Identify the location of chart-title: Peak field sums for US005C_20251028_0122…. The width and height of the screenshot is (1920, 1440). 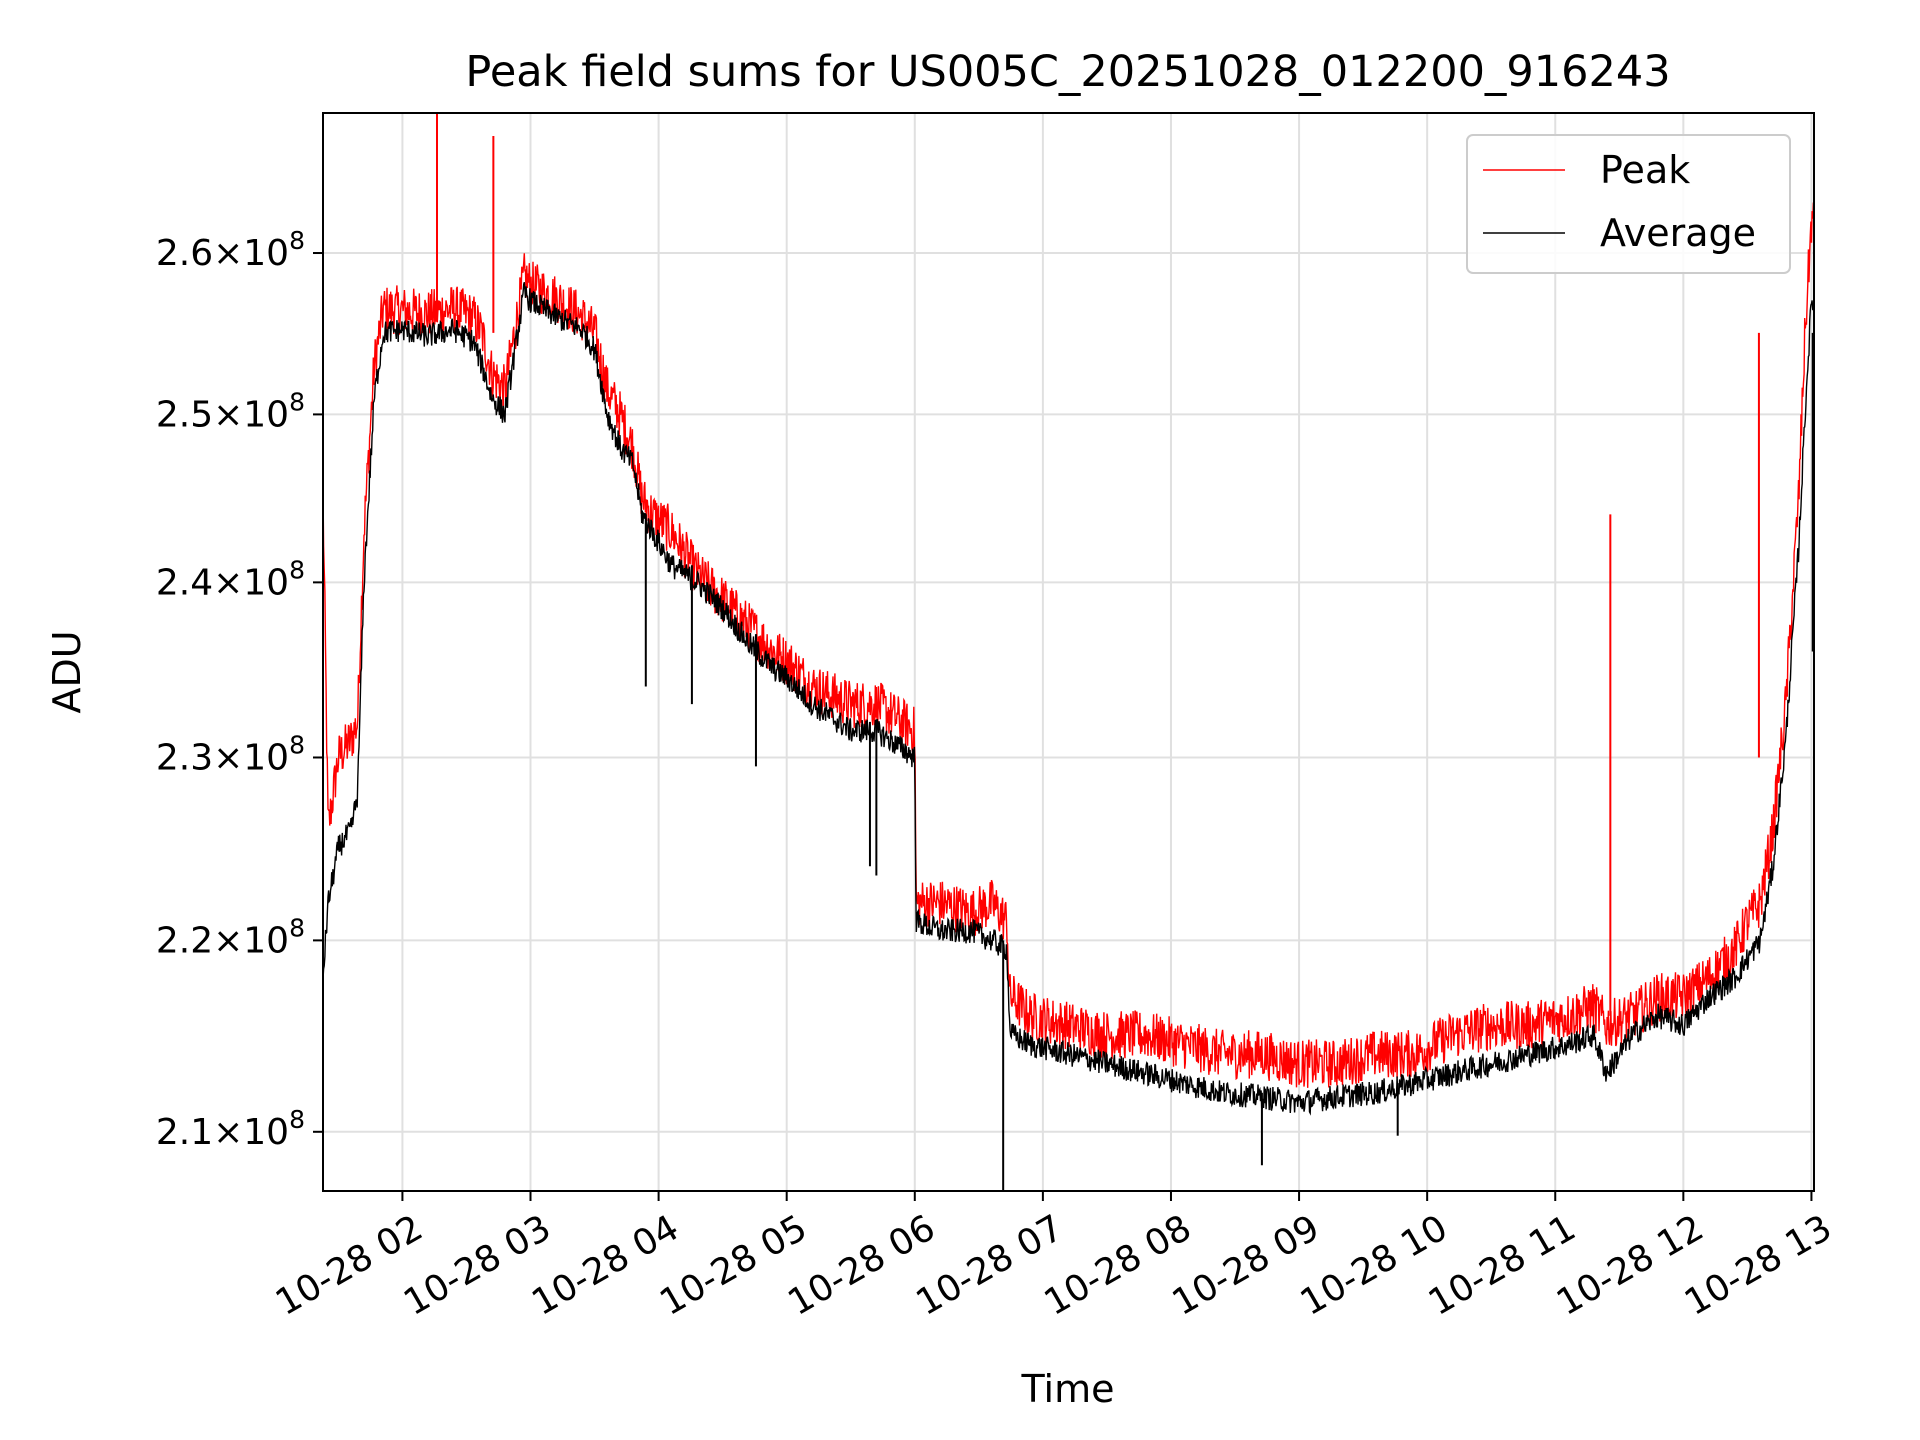
(1067, 72).